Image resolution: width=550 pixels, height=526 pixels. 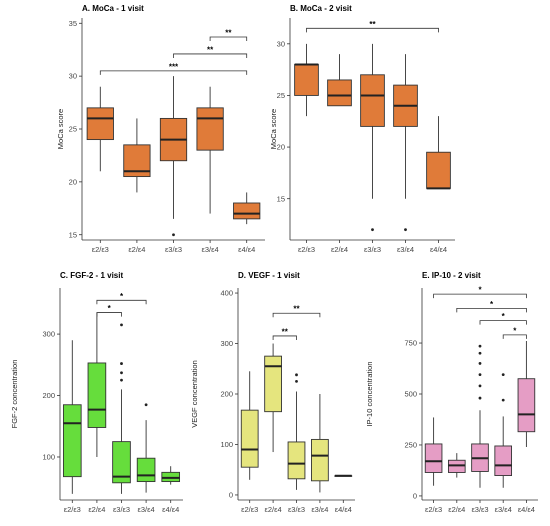 I want to click on y-tick-label: 750, so click(x=410, y=343).